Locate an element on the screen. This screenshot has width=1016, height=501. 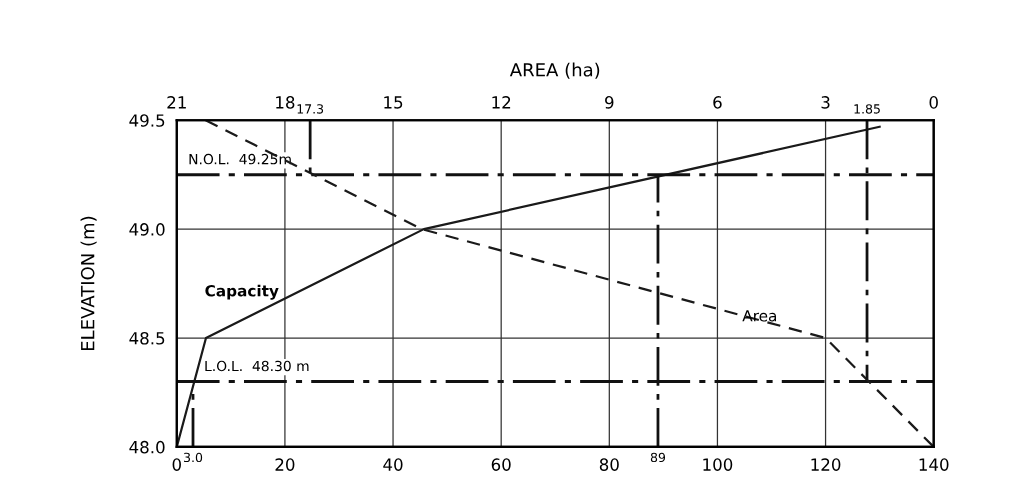
x-tick-label: 80 is located at coordinates (609, 464).